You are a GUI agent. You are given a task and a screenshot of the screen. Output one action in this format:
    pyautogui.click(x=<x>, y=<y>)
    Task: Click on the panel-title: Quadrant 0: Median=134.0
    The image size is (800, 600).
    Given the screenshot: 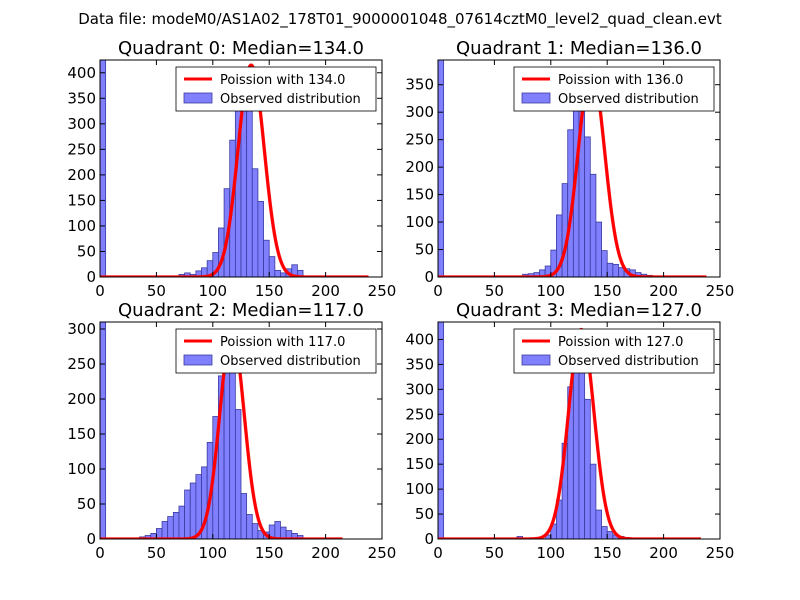 What is the action you would take?
    pyautogui.click(x=241, y=48)
    